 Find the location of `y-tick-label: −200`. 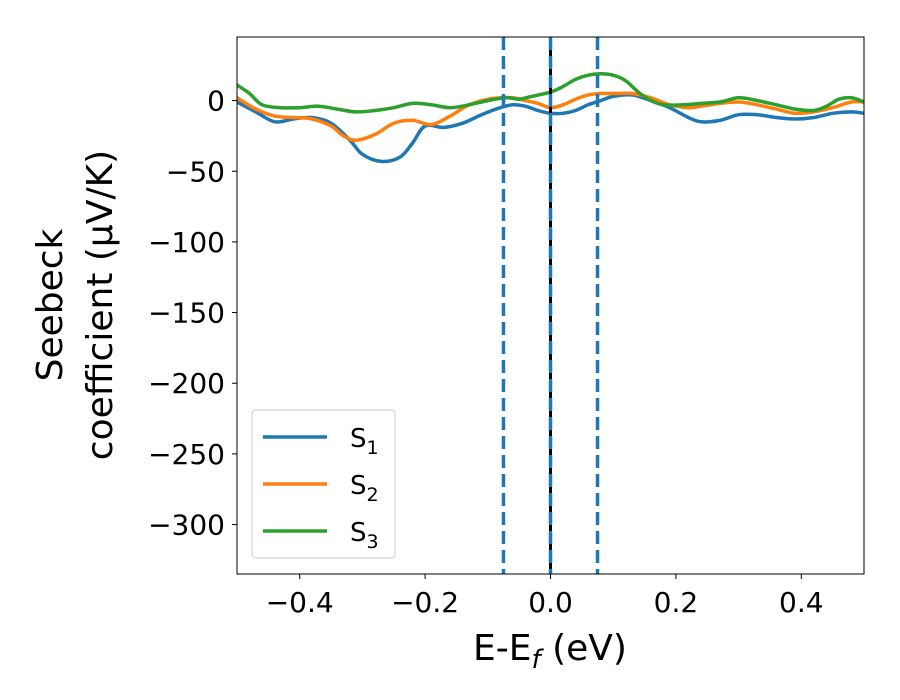

y-tick-label: −200 is located at coordinates (186, 383).